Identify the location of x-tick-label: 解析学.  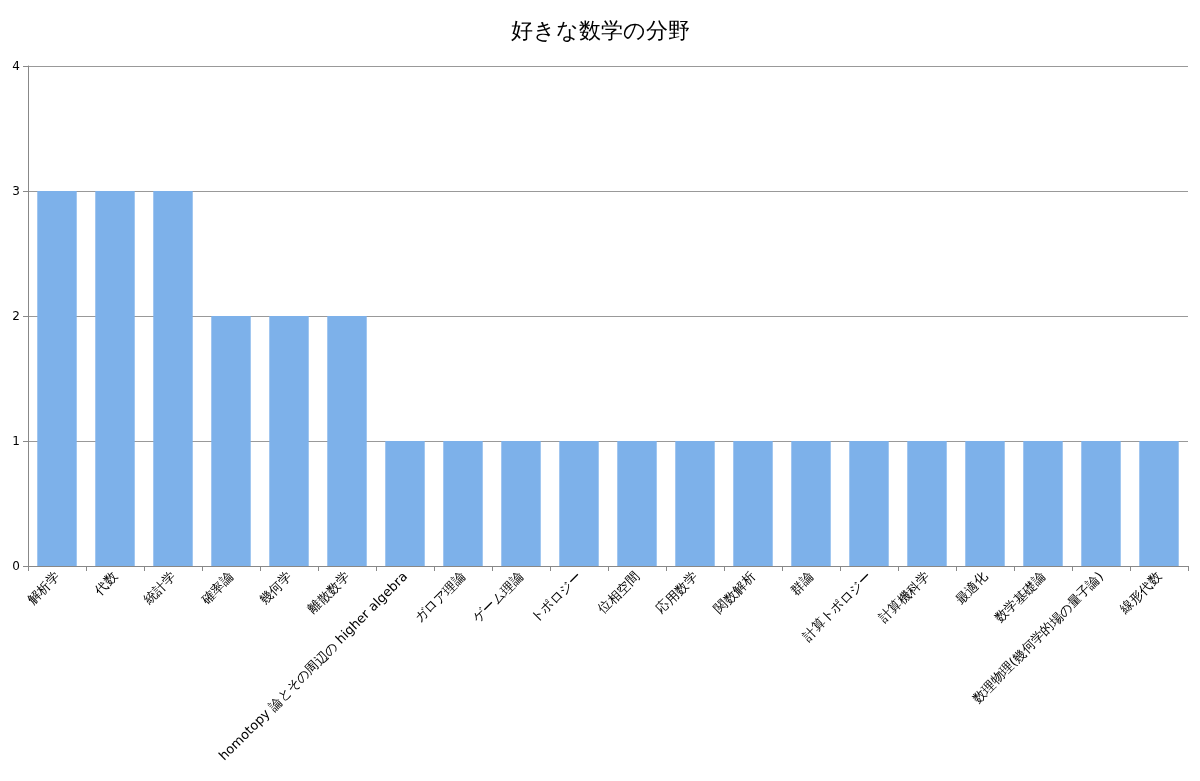
(43, 587).